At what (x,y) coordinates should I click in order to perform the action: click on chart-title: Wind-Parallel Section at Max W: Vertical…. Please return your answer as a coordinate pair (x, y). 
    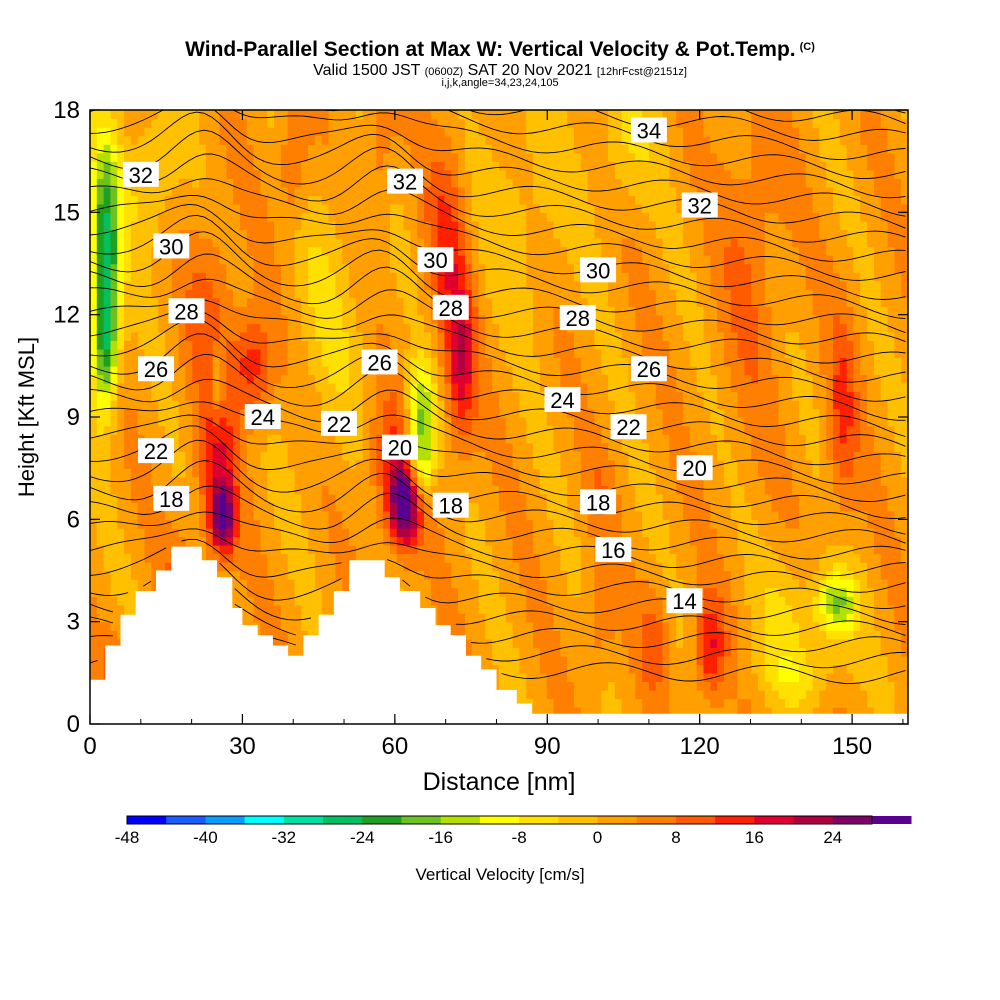
    Looking at the image, I should click on (500, 50).